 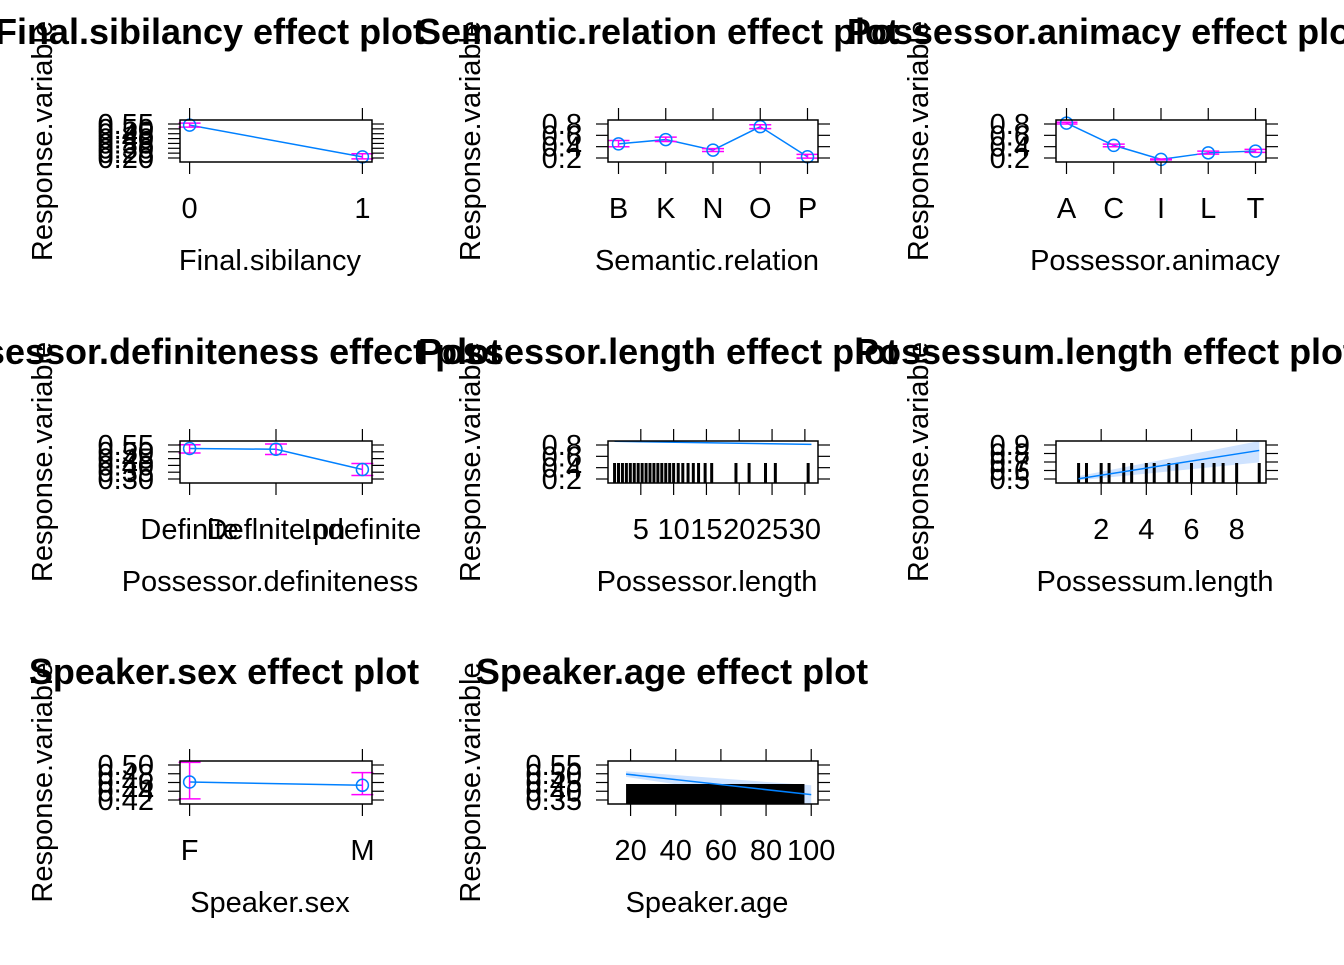 What do you see at coordinates (126, 784) in the screenshot?
I see `y-tick-label: 0.46` at bounding box center [126, 784].